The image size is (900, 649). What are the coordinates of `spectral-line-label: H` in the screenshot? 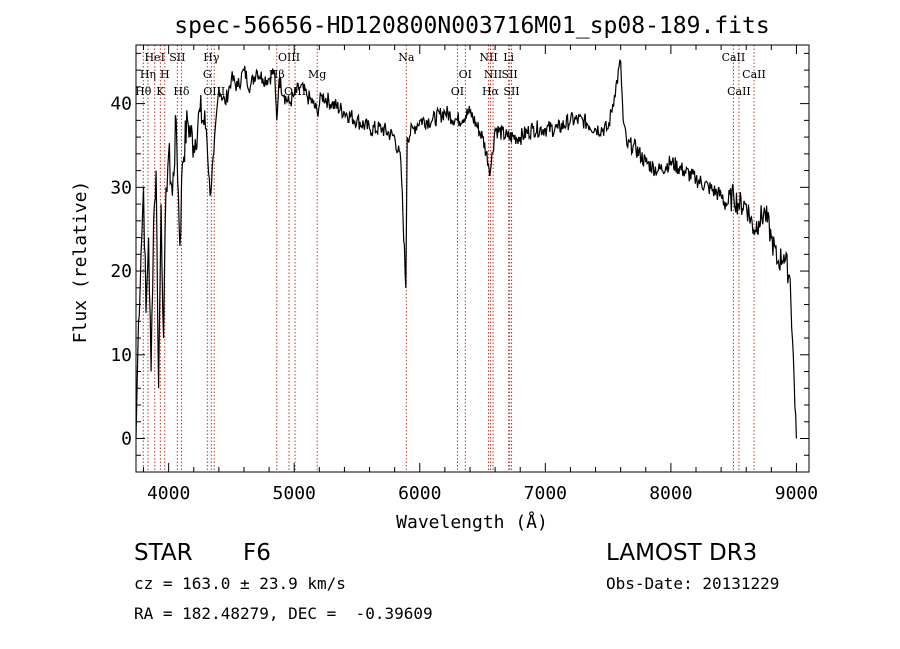 It's located at (165, 74).